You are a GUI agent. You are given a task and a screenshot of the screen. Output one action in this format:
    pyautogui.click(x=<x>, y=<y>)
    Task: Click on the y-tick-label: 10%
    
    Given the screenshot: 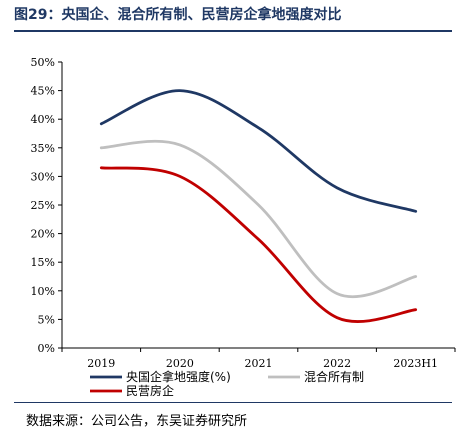 What is the action you would take?
    pyautogui.click(x=43, y=291)
    